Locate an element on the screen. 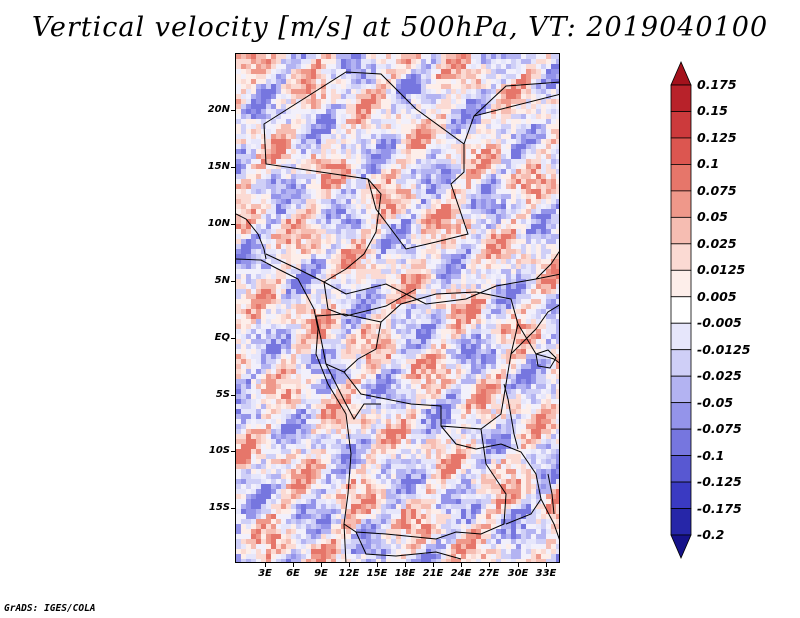 This screenshot has height=618, width=800. lon-label: 12E is located at coordinates (349, 573).